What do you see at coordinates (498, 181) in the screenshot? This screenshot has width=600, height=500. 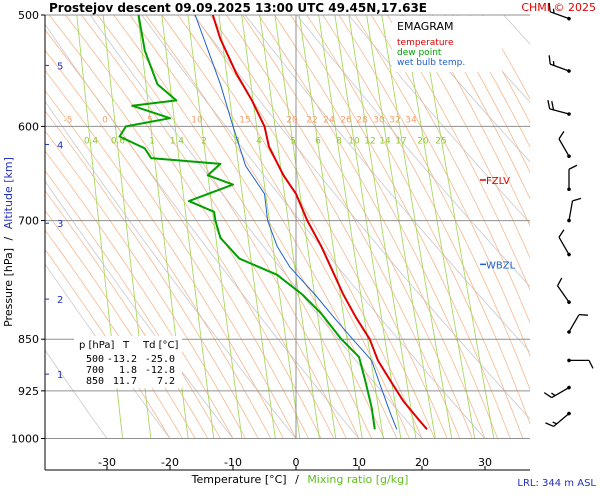 I see `fzlv-label: FZLV` at bounding box center [498, 181].